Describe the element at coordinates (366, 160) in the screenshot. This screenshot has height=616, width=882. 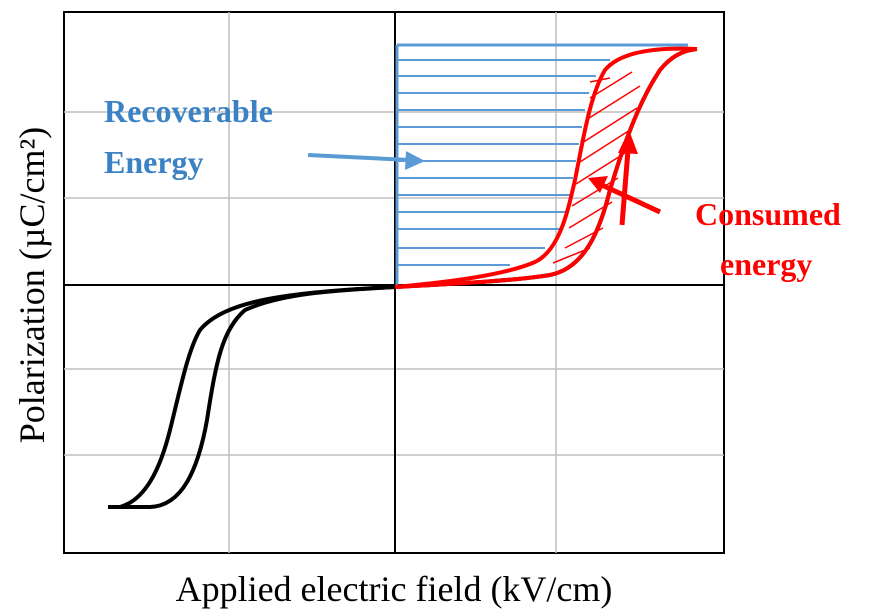
I see `recoverable-arrow` at that location.